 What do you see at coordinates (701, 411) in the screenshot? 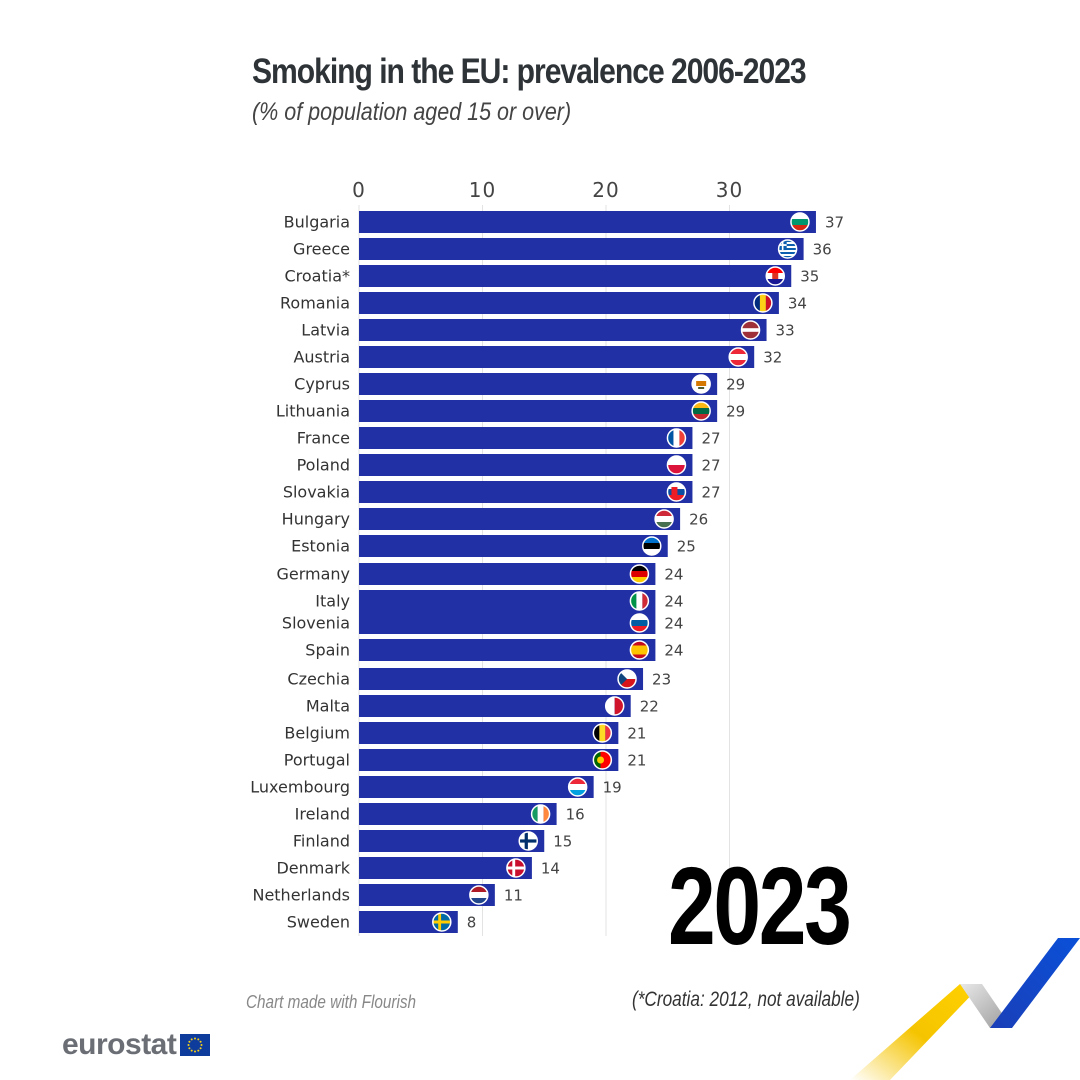
I see `flag-lithuania-icon` at bounding box center [701, 411].